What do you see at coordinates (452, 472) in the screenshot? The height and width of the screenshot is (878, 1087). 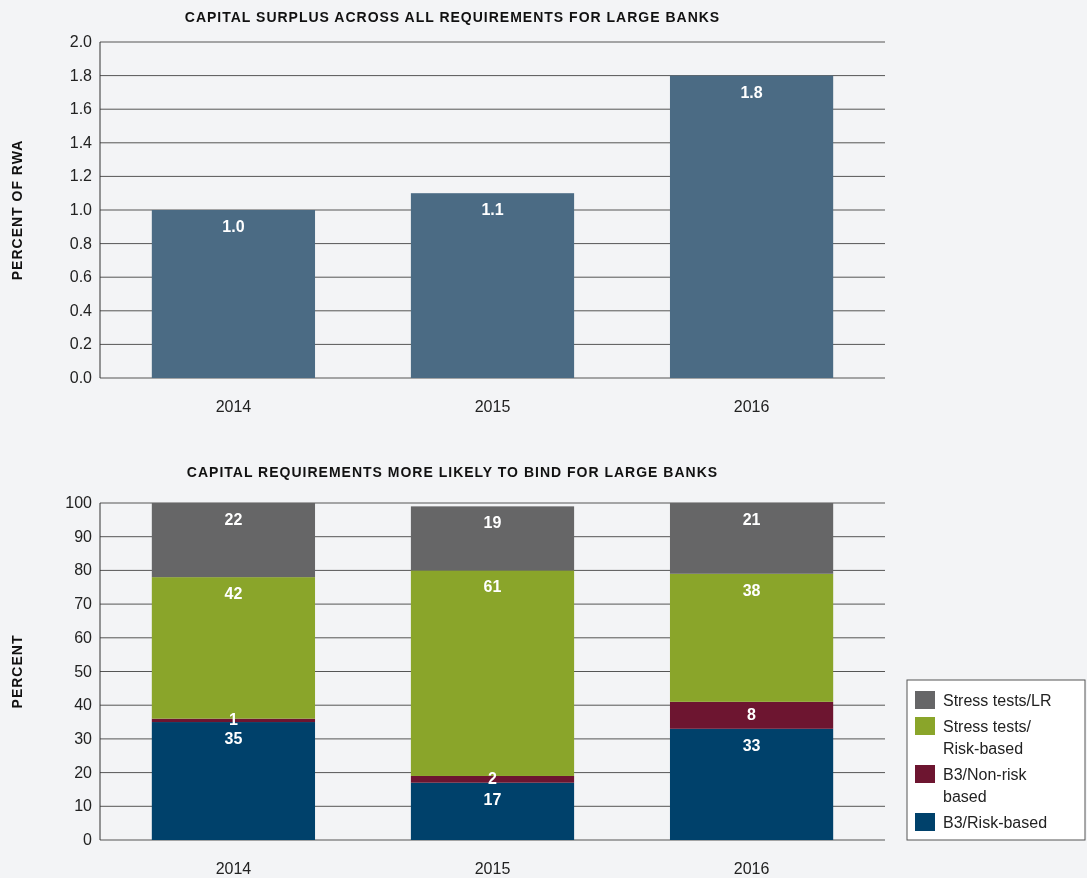 I see `chart-title: CAPITAL REQUIREMENTS MORE LIKELY TO BIND FOR LARGE BANKS` at bounding box center [452, 472].